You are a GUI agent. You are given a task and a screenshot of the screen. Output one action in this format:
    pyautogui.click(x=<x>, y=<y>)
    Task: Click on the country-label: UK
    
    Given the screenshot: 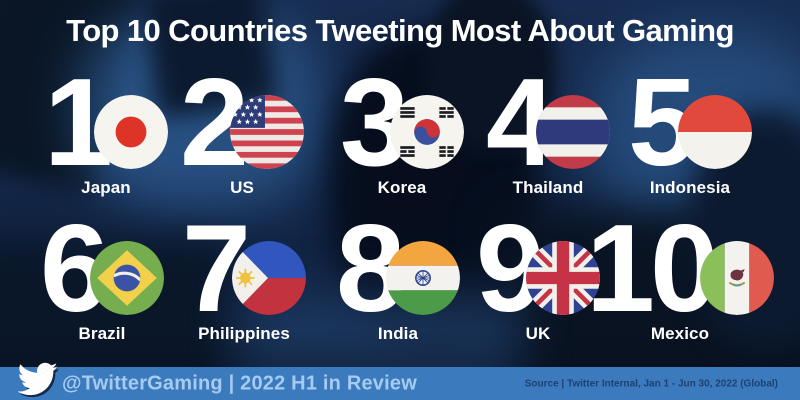 What is the action you would take?
    pyautogui.click(x=538, y=334)
    